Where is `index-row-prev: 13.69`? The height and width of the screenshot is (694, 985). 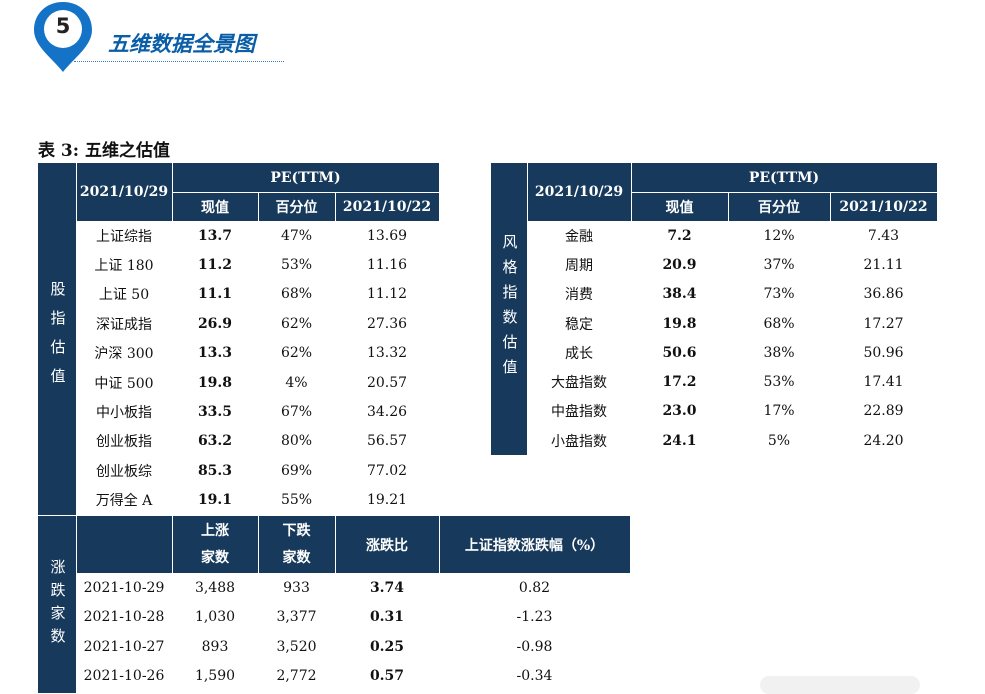
index-row-prev: 13.69 is located at coordinates (387, 235).